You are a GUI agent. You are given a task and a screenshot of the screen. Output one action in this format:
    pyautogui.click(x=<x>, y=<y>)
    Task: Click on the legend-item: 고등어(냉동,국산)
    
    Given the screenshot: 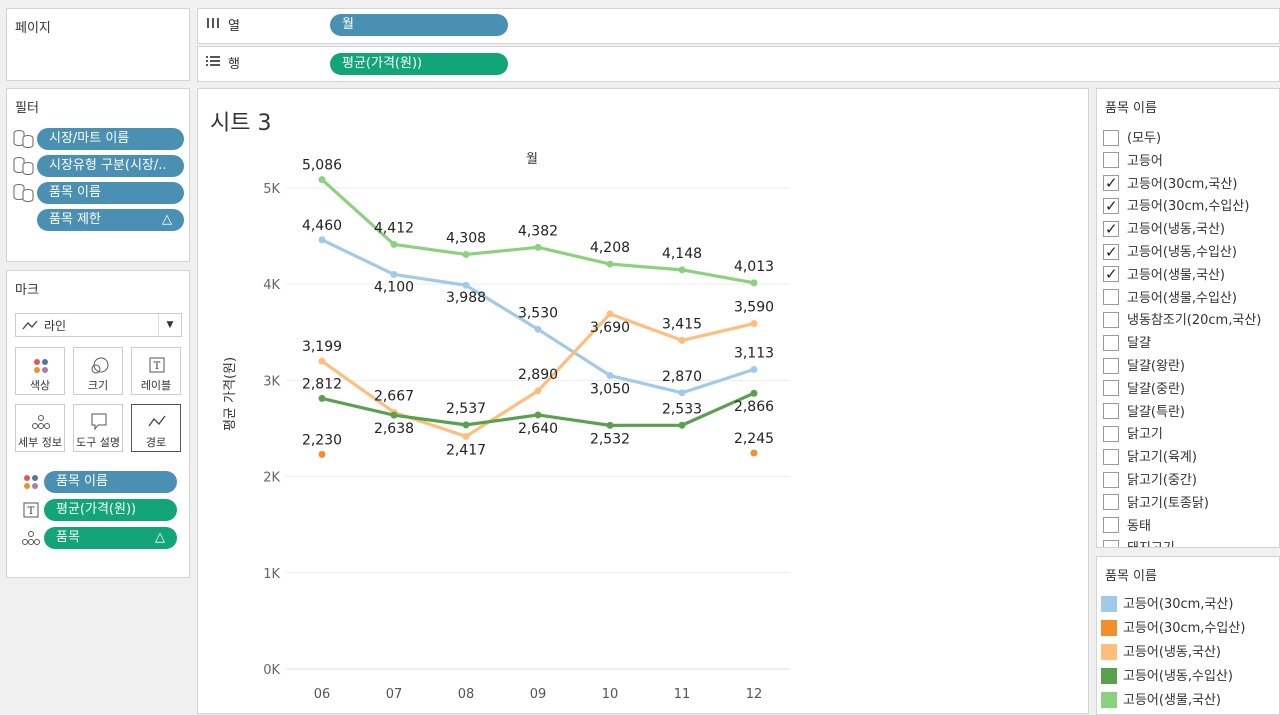 What is the action you would take?
    pyautogui.click(x=1161, y=653)
    